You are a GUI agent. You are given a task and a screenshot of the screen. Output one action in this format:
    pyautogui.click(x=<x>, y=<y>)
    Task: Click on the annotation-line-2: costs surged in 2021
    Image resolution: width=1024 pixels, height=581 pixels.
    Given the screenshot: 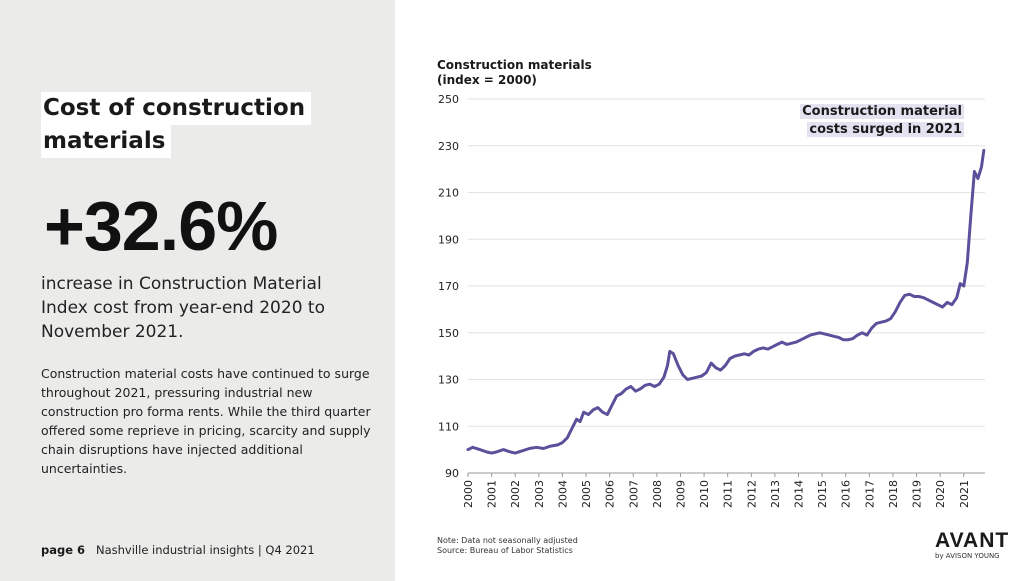 What is the action you would take?
    pyautogui.click(x=885, y=129)
    